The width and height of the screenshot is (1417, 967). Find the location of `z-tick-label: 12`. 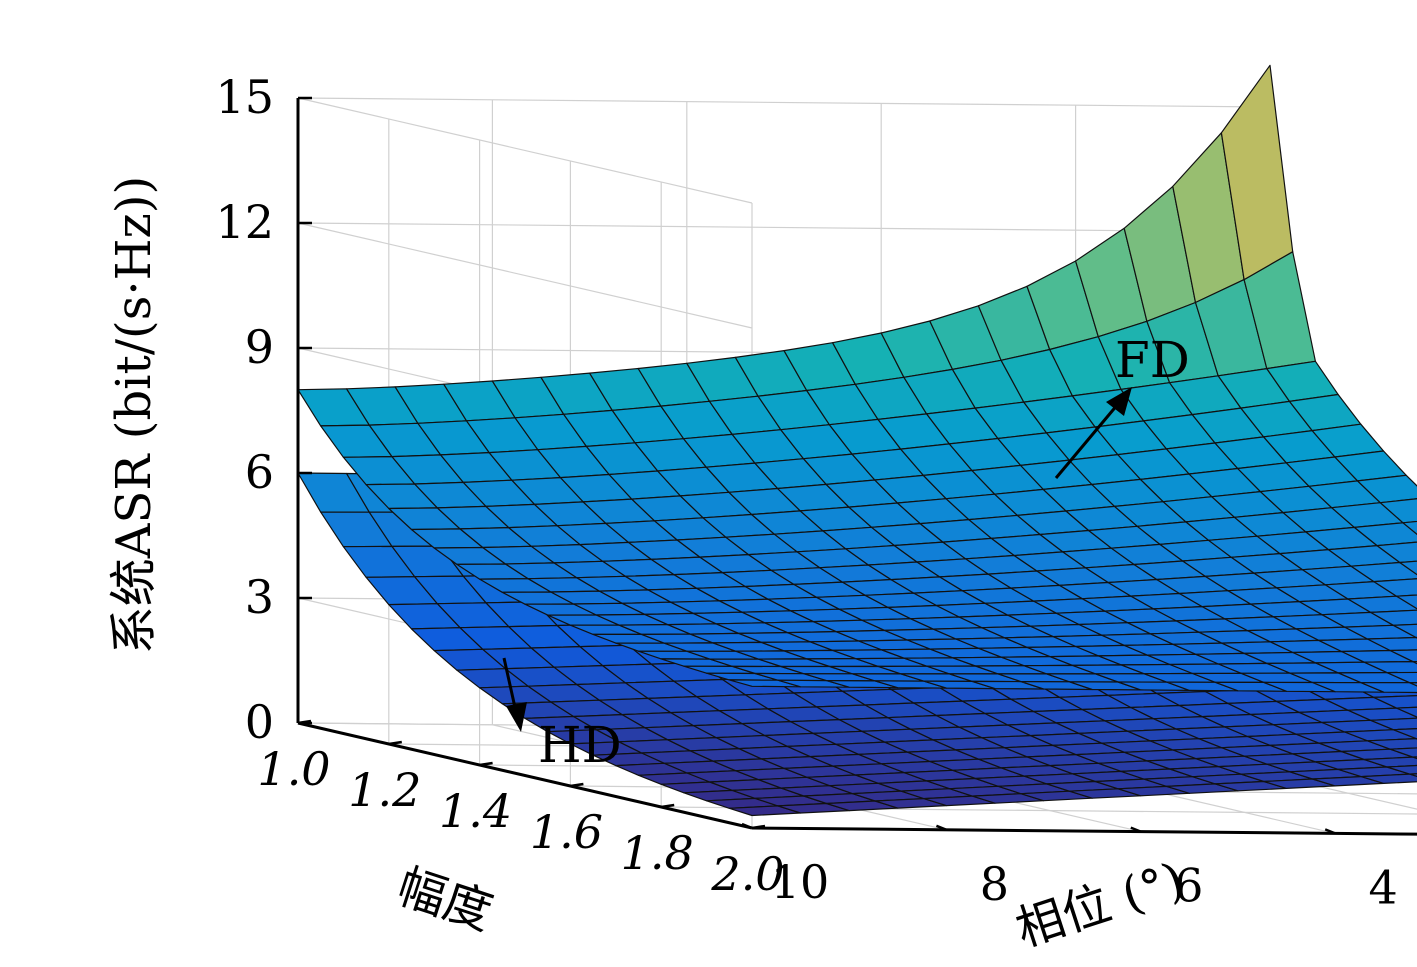

z-tick-label: 12 is located at coordinates (244, 222).